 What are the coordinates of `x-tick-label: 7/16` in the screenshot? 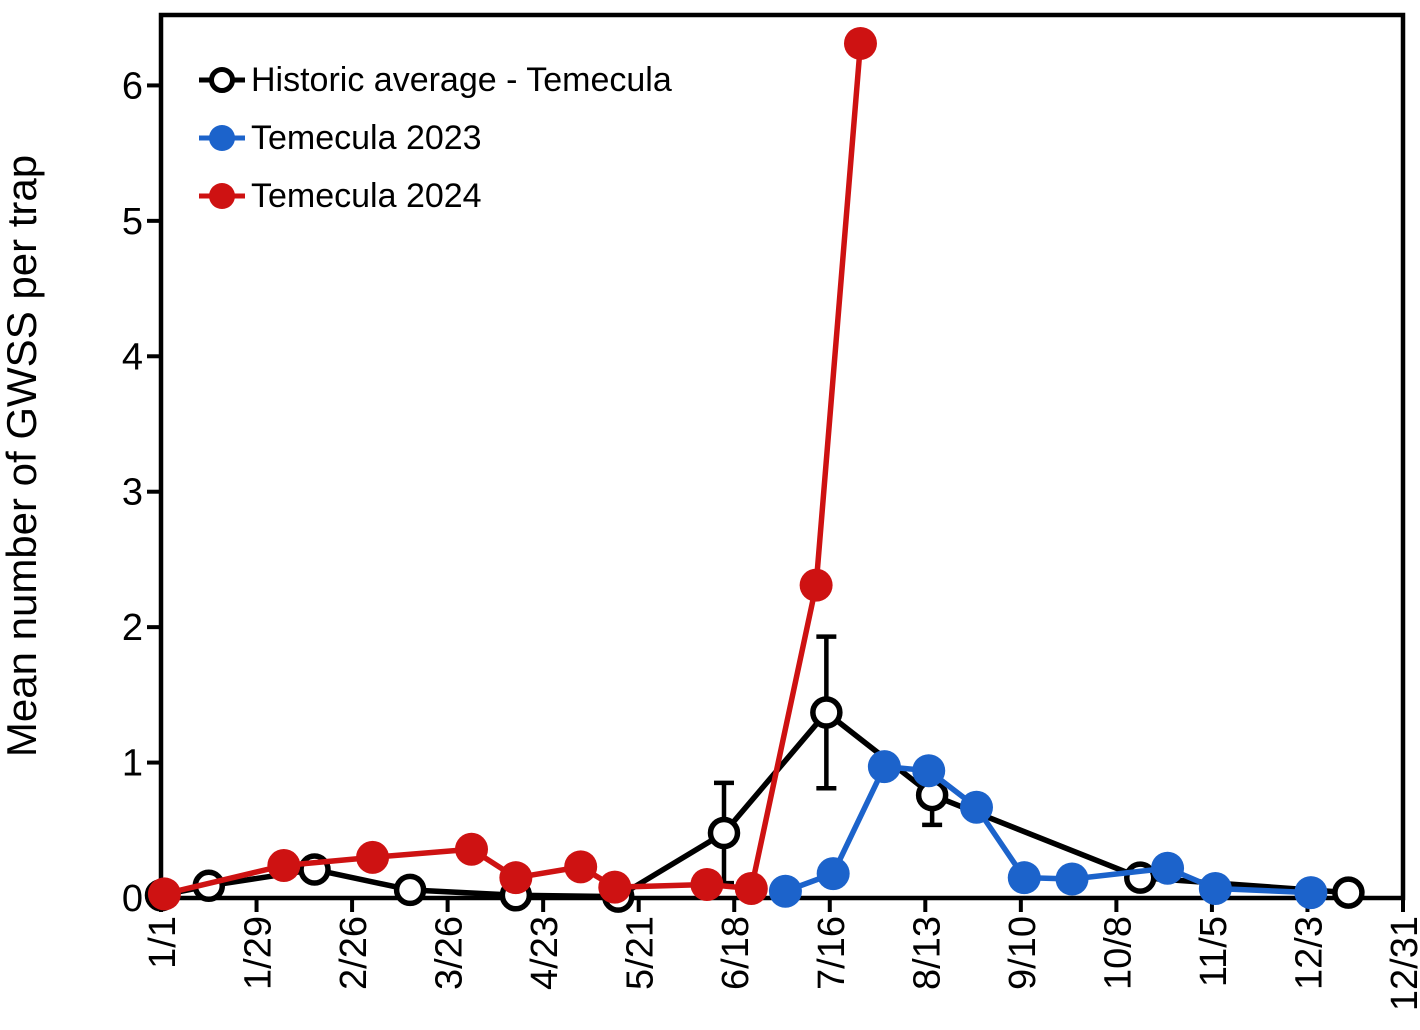 It's located at (832, 953).